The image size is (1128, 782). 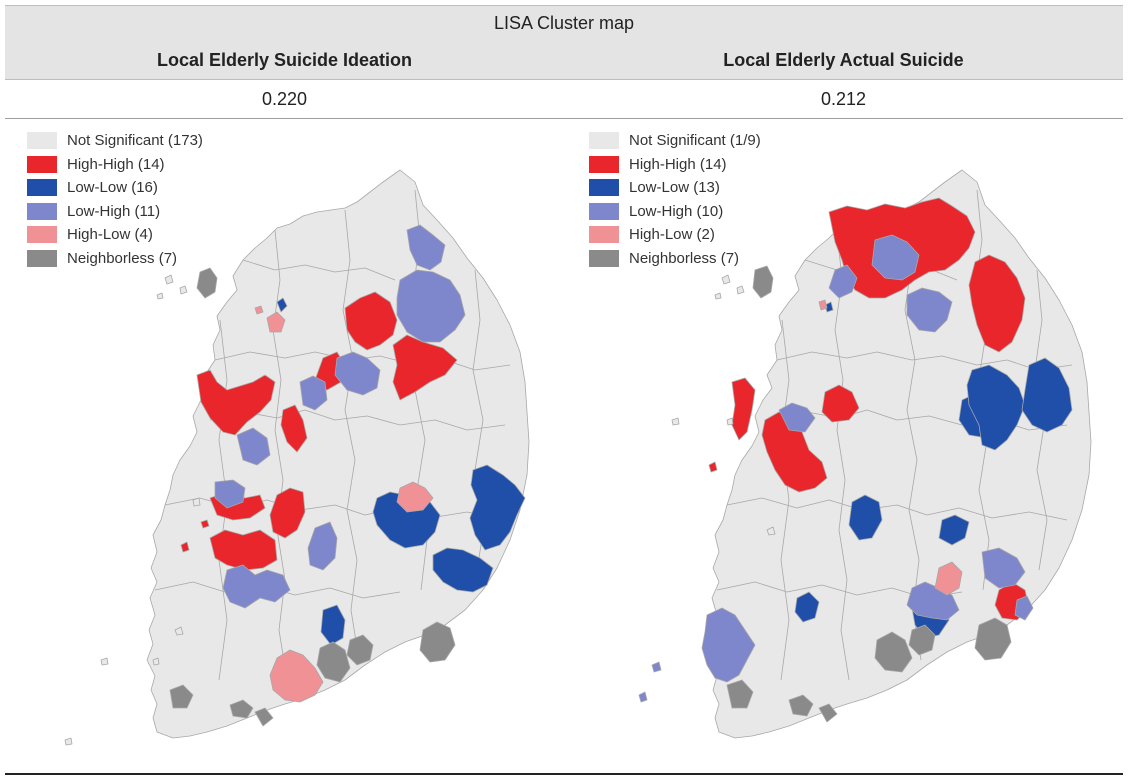 What do you see at coordinates (564, 99) in the screenshot?
I see `moran-value-row: 0.220 0.212` at bounding box center [564, 99].